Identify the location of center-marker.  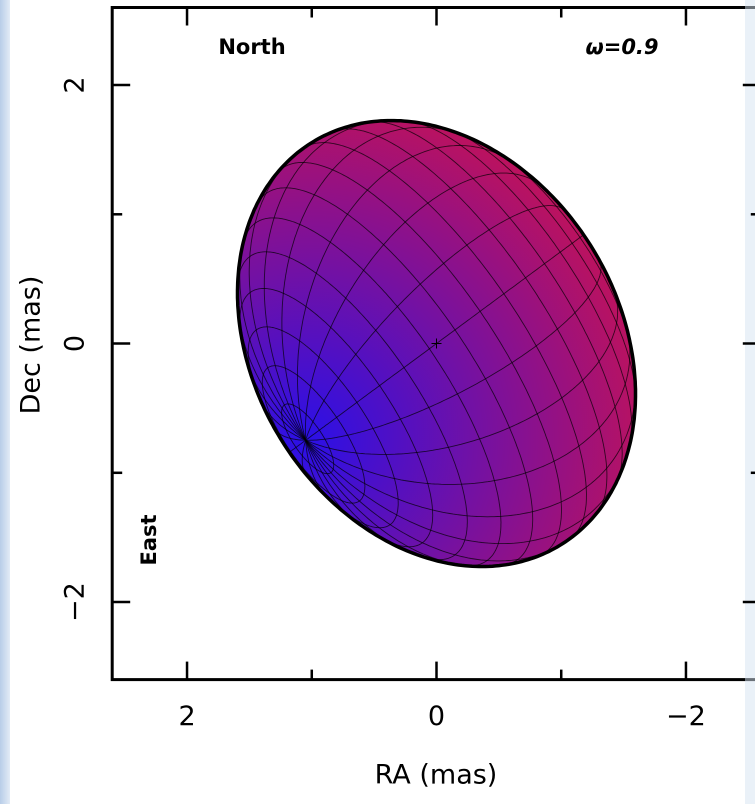
(436, 343).